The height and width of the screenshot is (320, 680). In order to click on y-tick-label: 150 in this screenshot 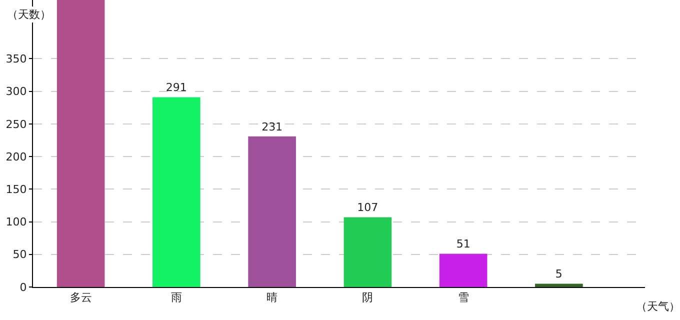, I will do `click(16, 189)`.